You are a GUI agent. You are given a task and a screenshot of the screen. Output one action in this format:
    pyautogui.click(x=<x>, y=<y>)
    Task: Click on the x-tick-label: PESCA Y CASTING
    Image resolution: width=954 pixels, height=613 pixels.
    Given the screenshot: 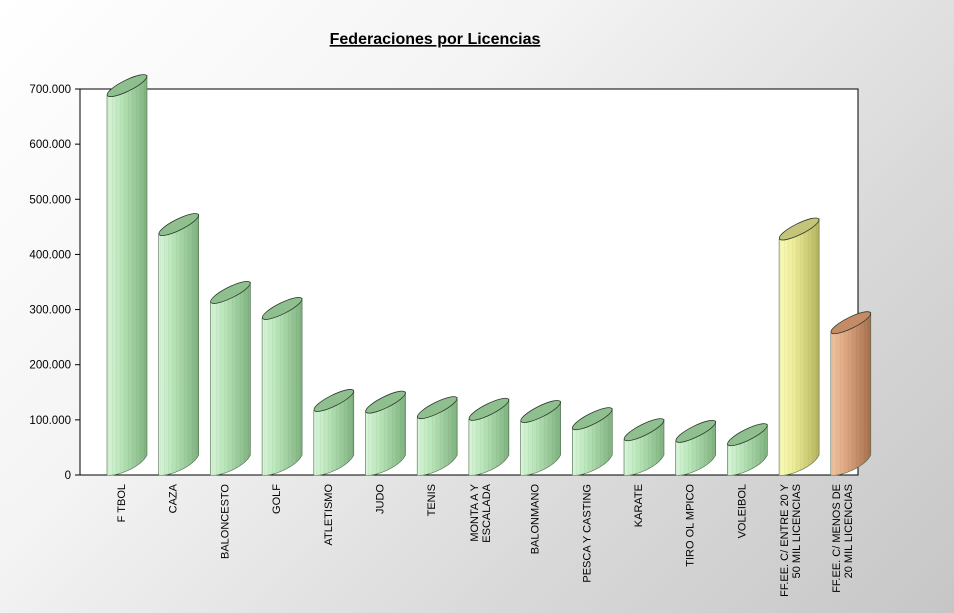 What is the action you would take?
    pyautogui.click(x=587, y=533)
    